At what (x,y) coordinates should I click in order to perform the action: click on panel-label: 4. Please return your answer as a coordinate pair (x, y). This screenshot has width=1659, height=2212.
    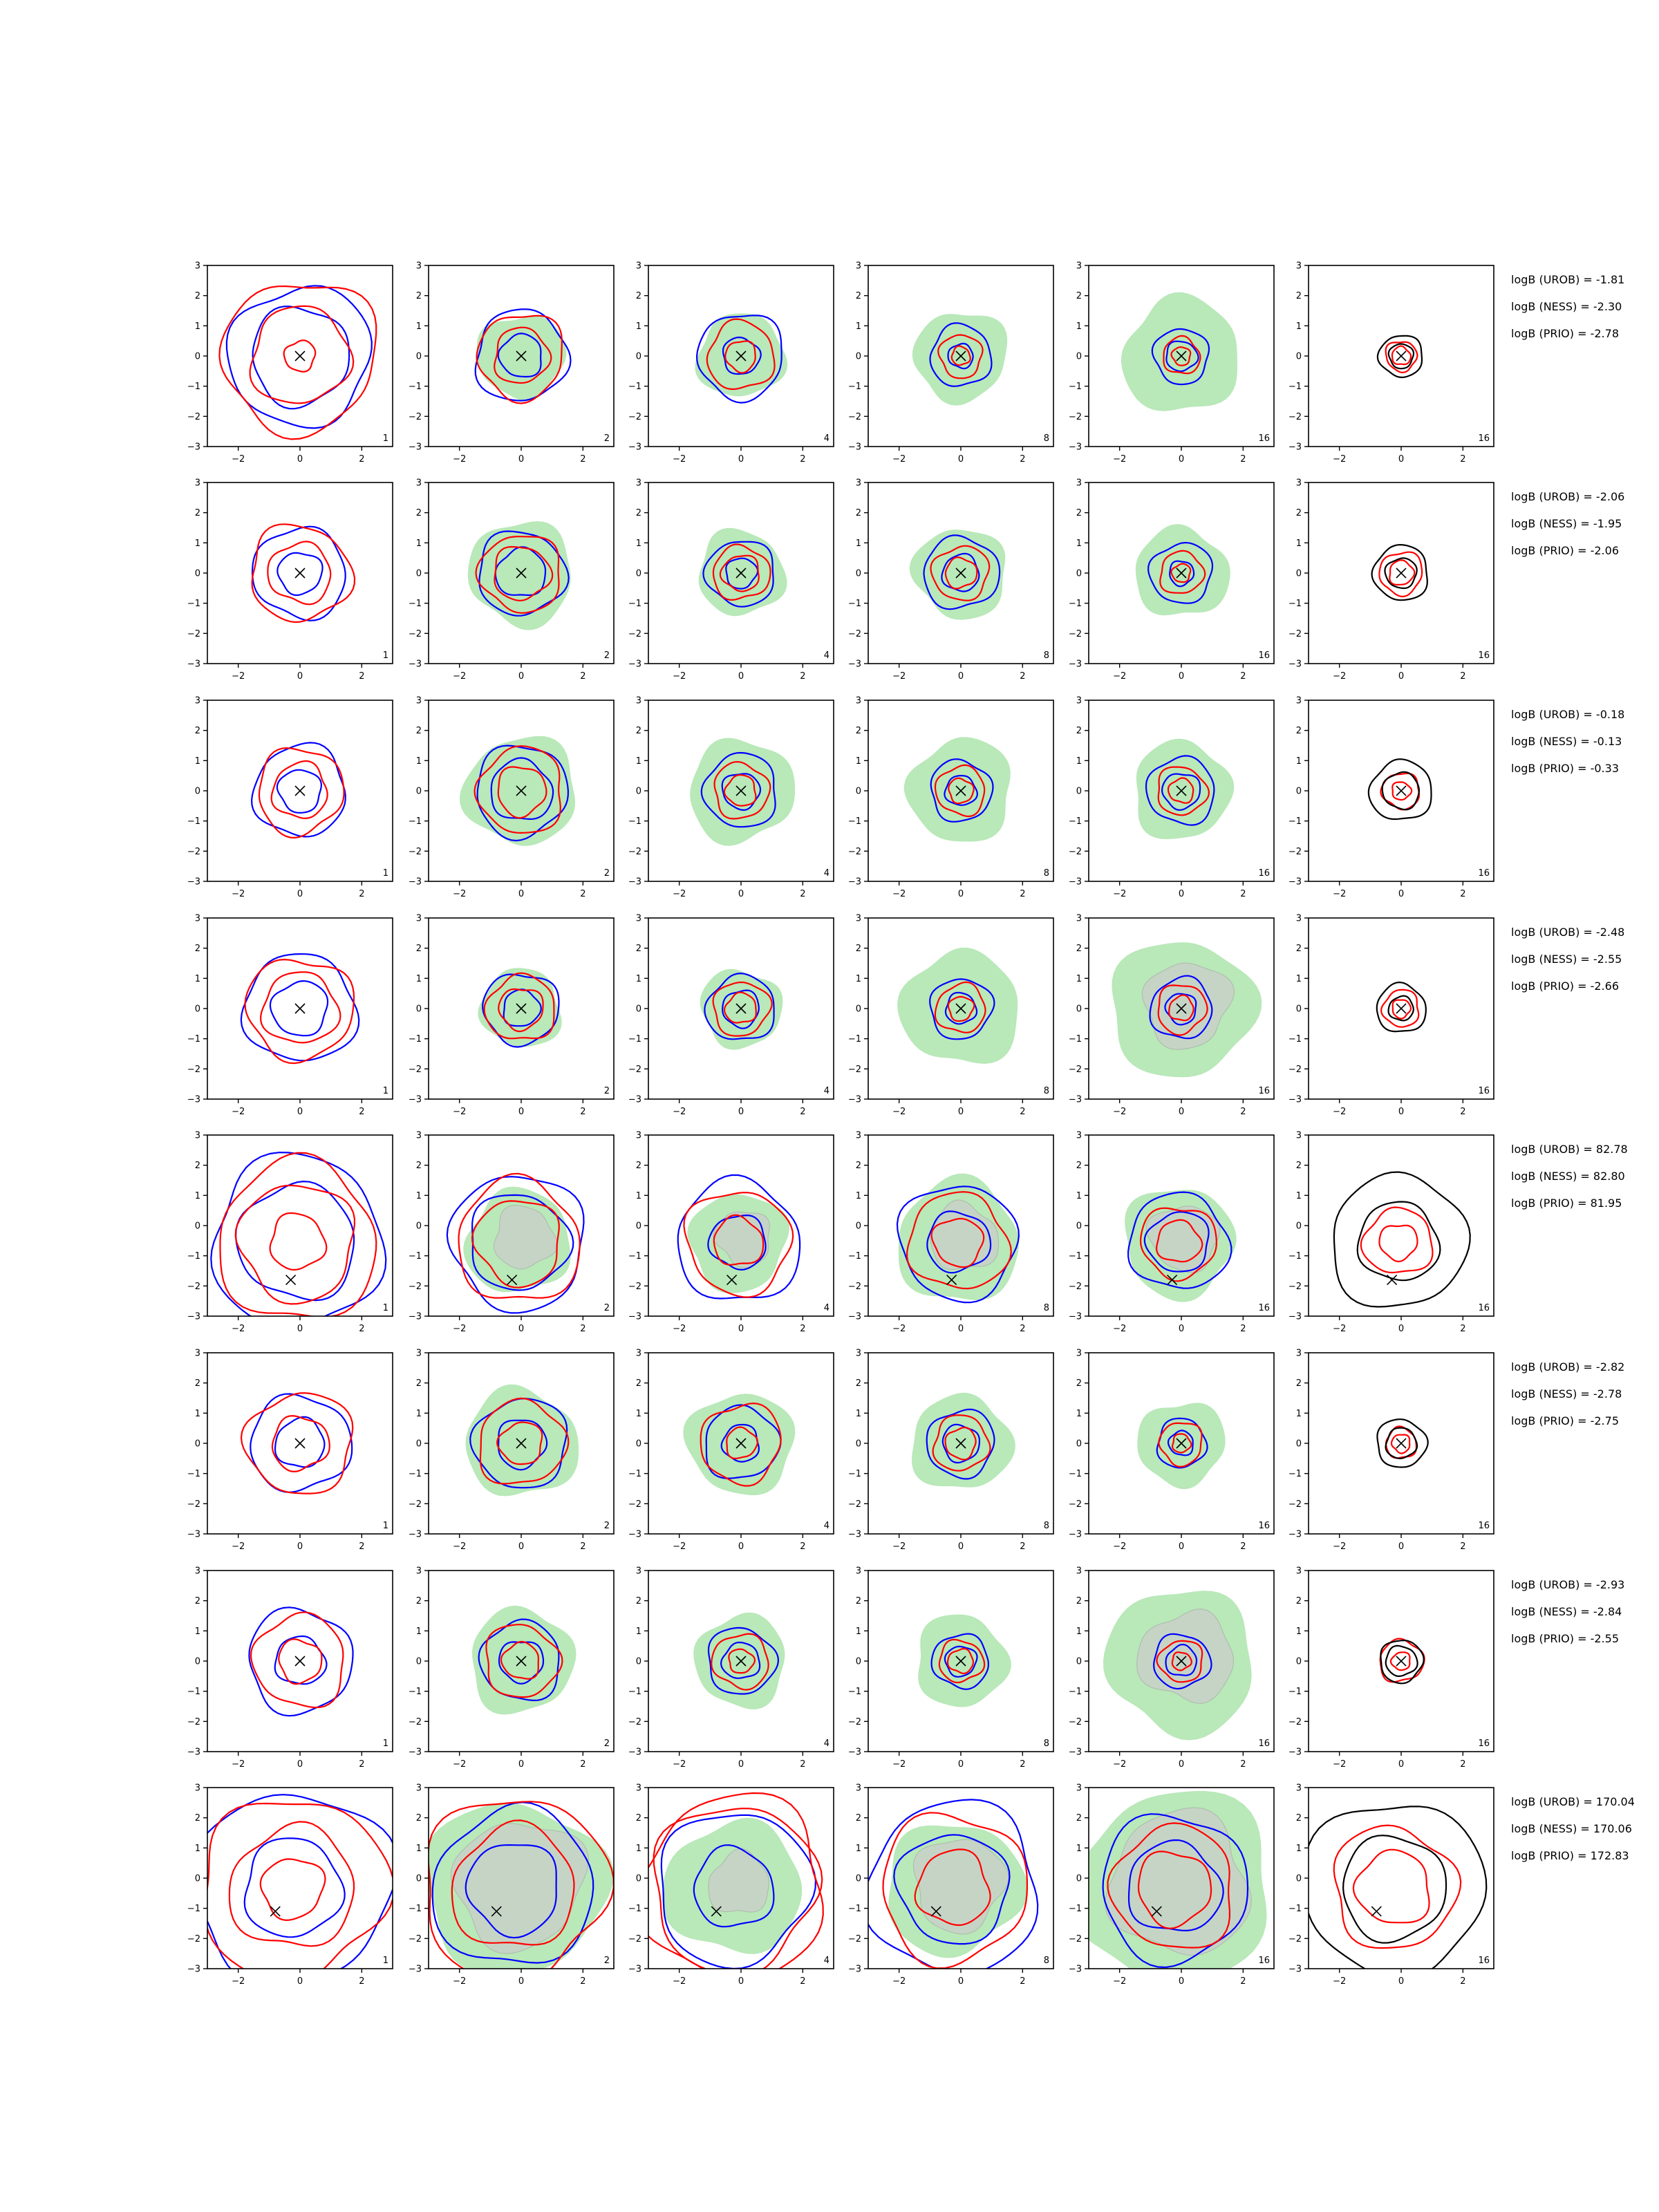
    Looking at the image, I should click on (827, 656).